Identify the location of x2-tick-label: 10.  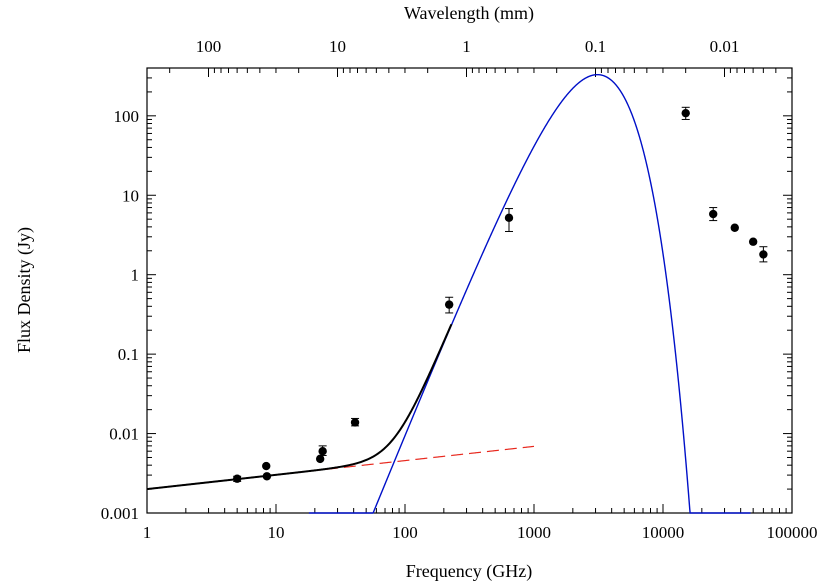
(337, 46).